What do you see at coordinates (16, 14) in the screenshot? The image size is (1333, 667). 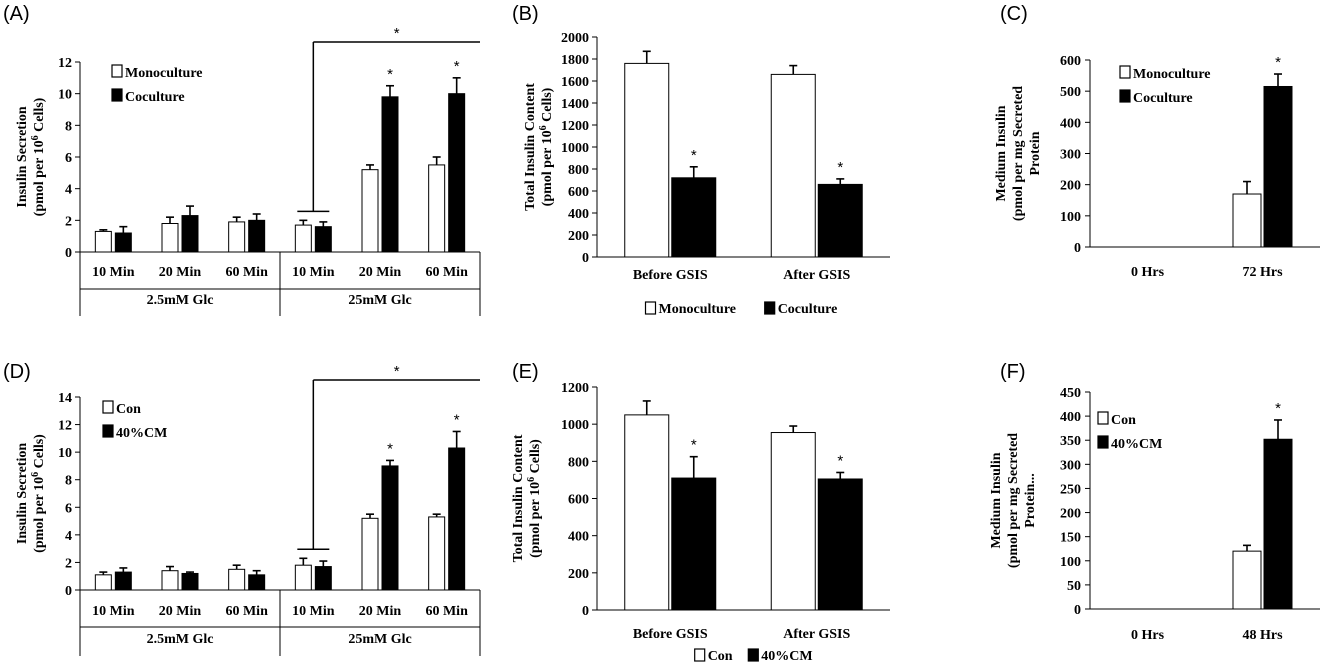 I see `panel-label: (A)` at bounding box center [16, 14].